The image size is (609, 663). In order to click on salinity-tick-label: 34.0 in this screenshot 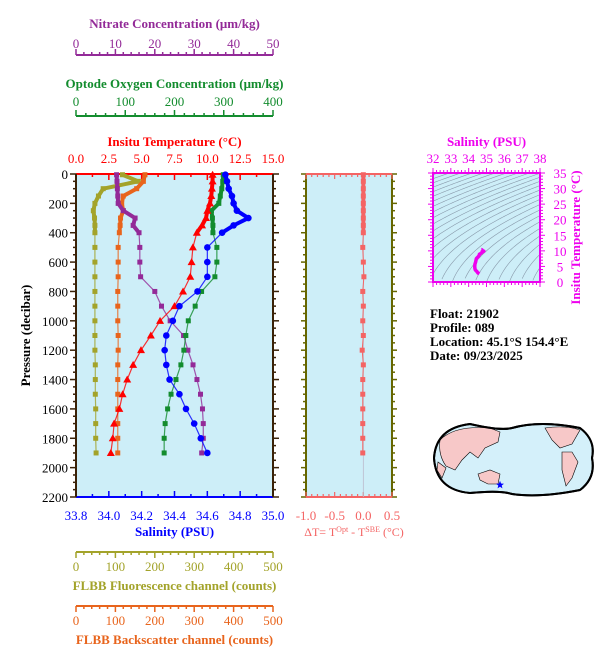, I will do `click(108, 515)`.